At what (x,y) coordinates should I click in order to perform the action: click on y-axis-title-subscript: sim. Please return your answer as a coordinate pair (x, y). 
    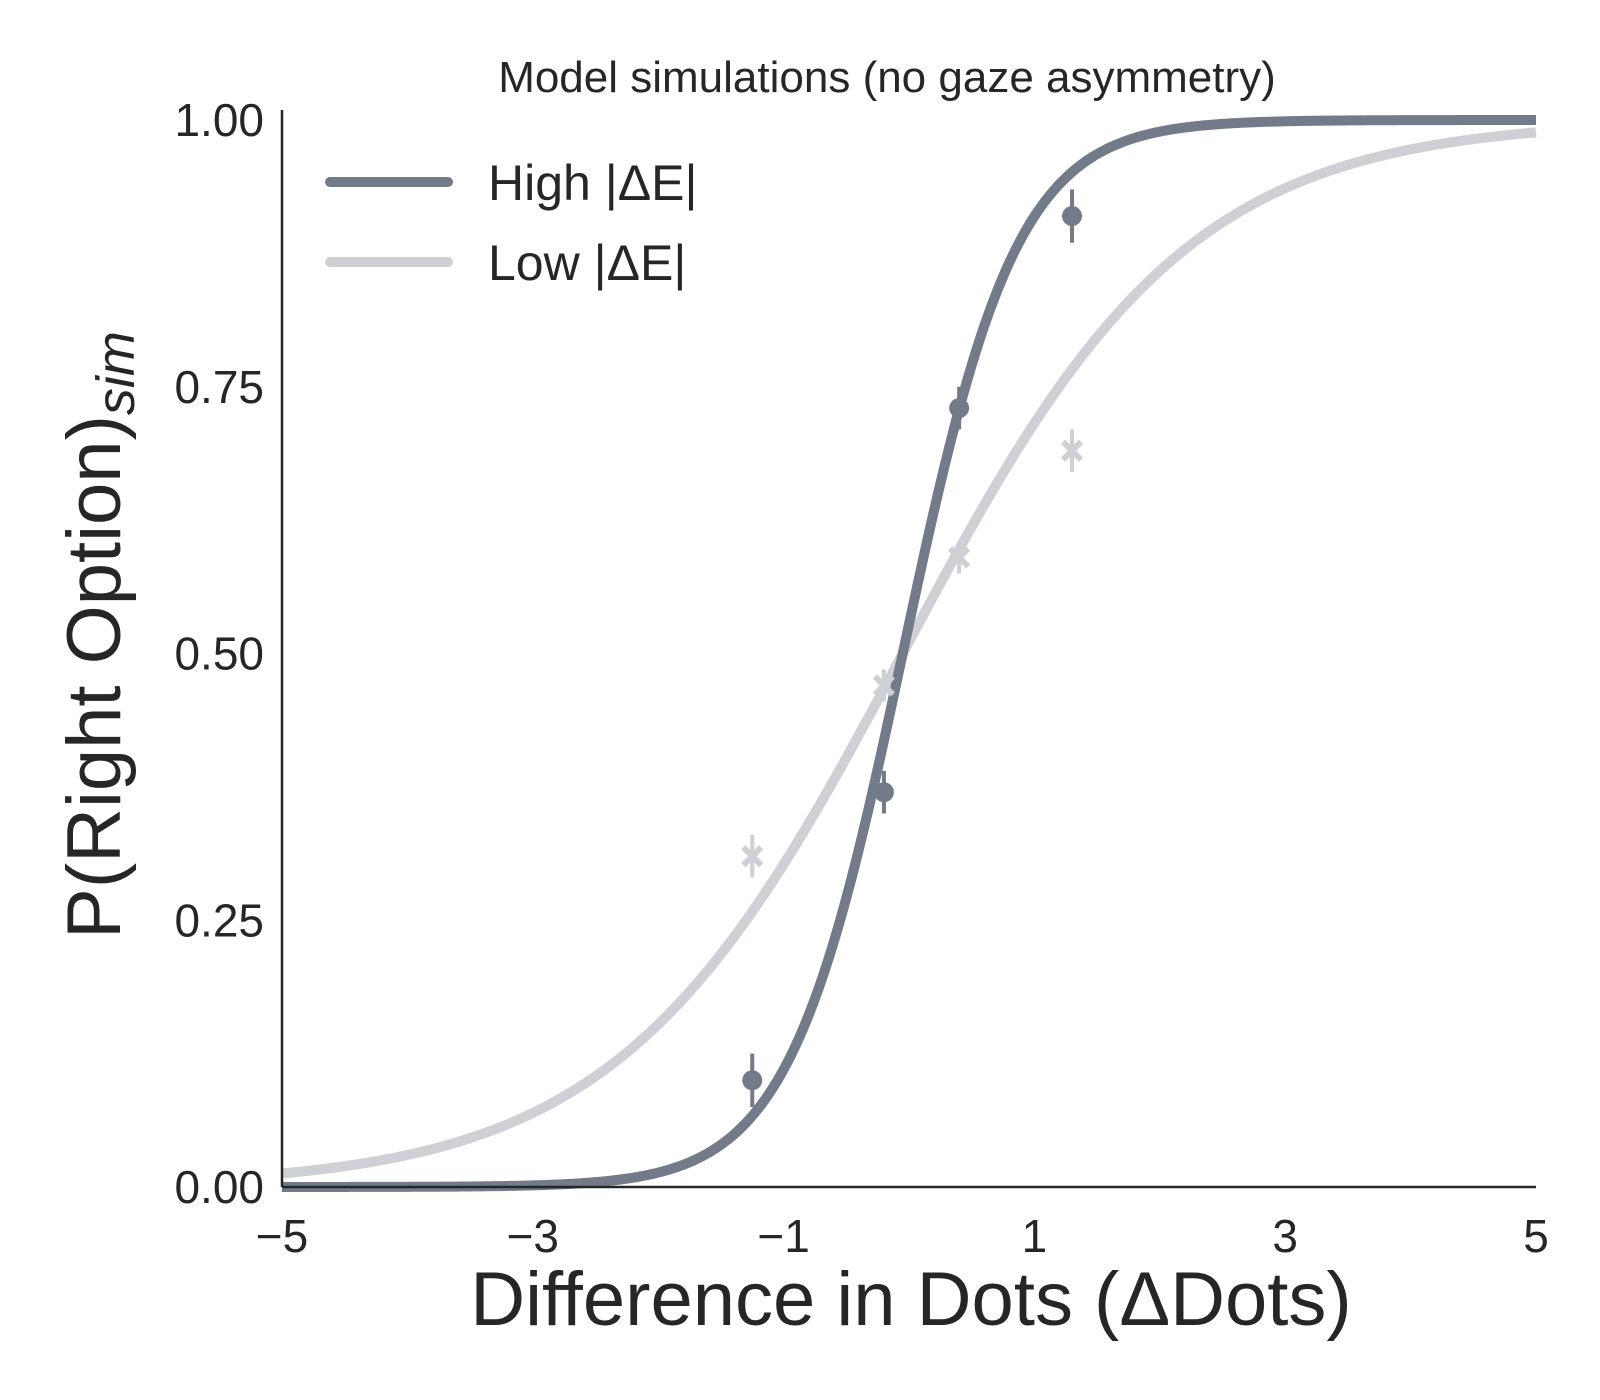
    Looking at the image, I should click on (116, 373).